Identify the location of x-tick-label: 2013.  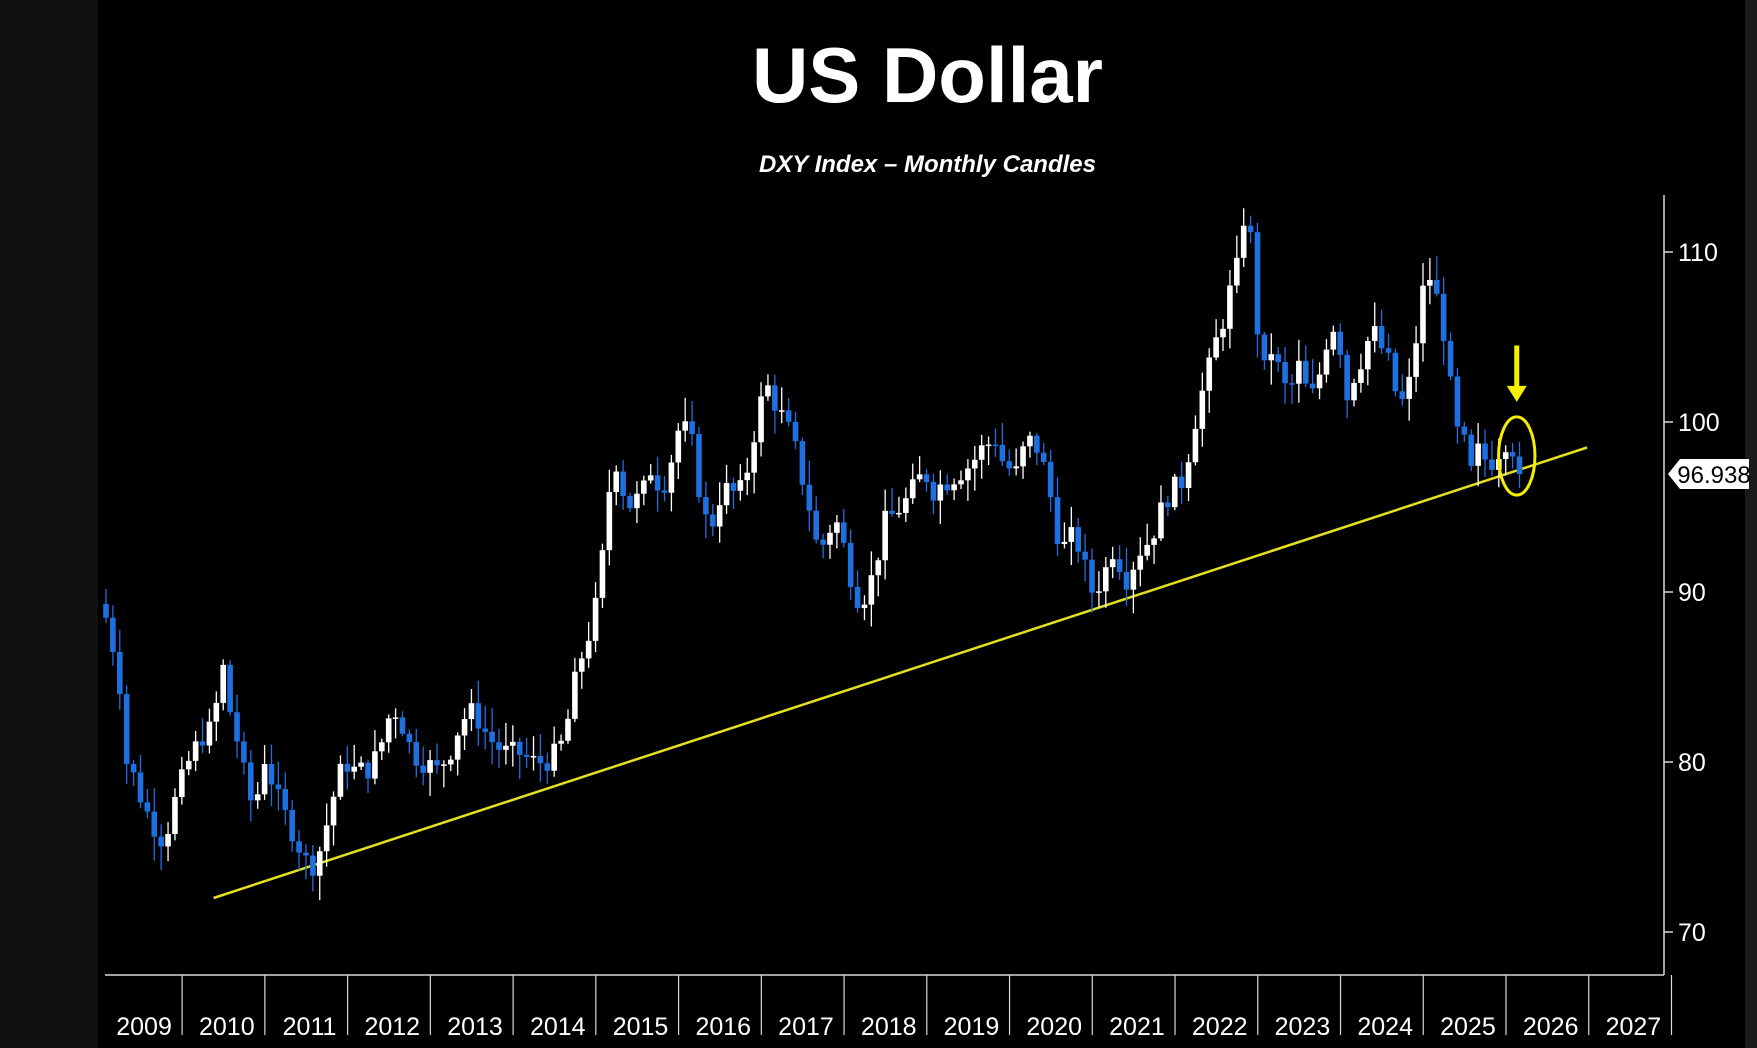
(475, 1027).